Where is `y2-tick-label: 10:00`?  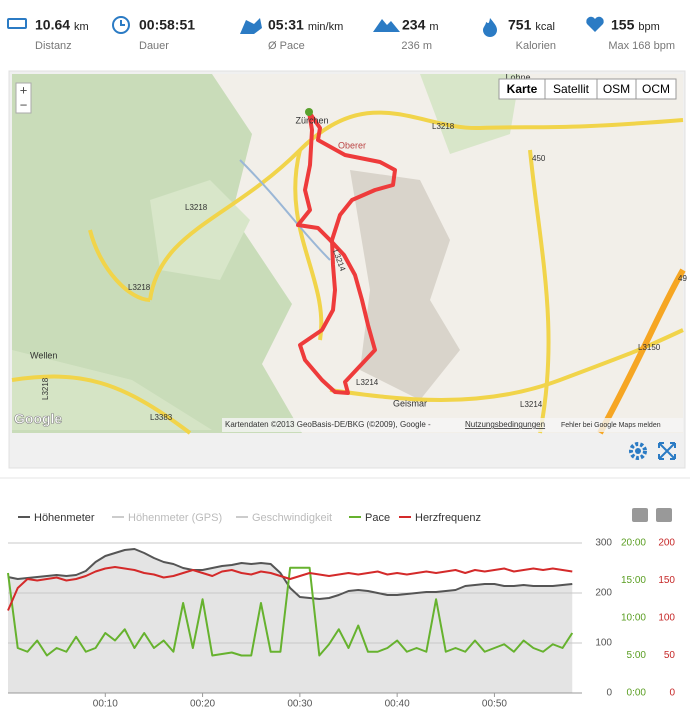
y2-tick-label: 10:00 is located at coordinates (633, 618).